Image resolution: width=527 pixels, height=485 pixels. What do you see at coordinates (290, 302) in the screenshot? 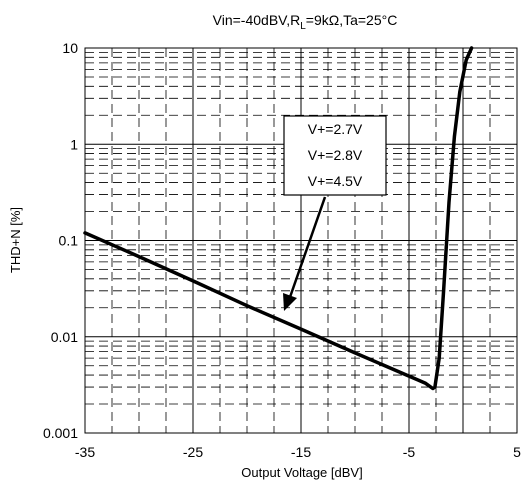
I see `legend-arrow-head` at bounding box center [290, 302].